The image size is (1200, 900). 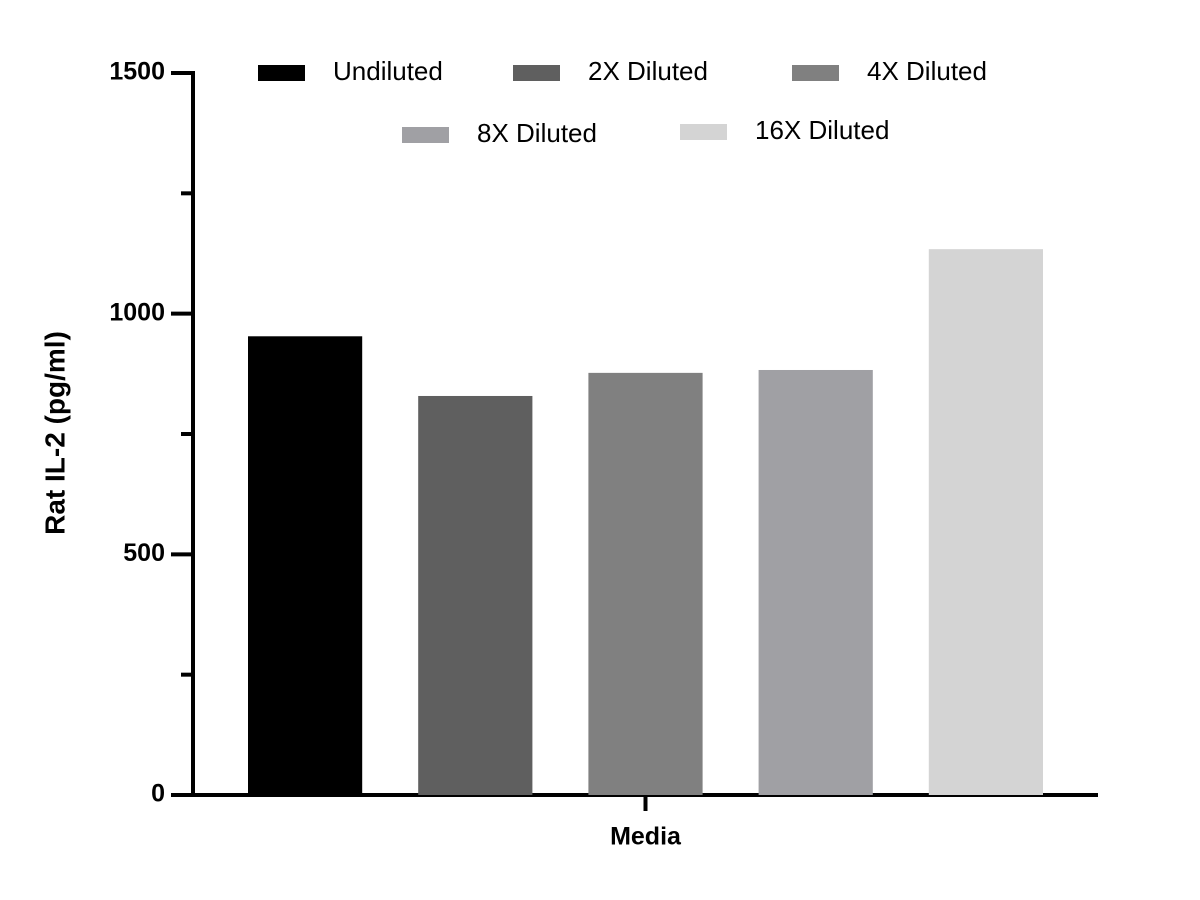 I want to click on y-tick-label: 1500, so click(x=137, y=72).